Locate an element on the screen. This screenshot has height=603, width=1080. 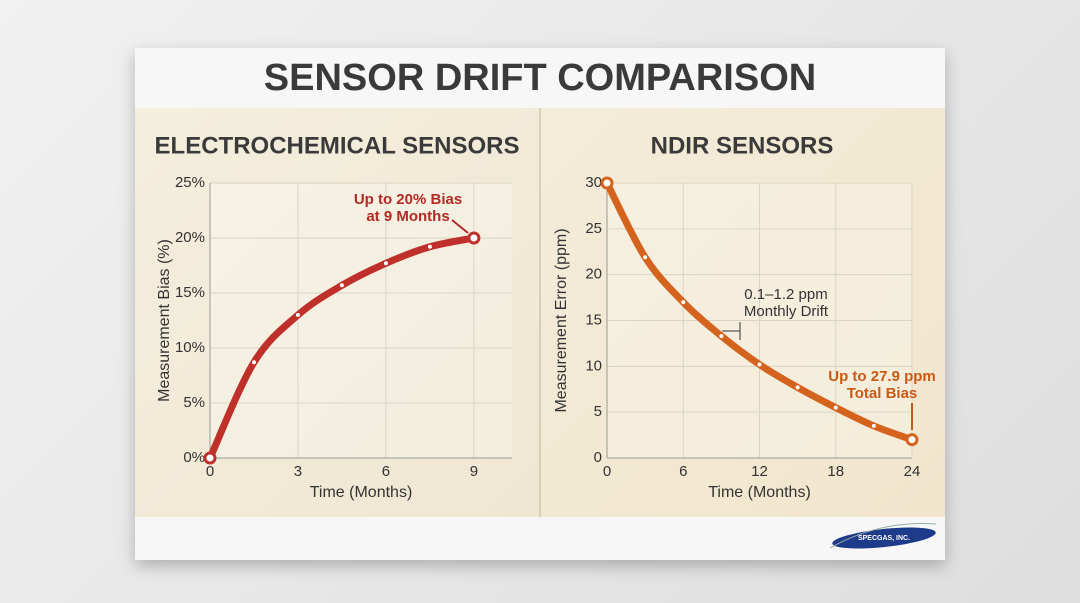
y-tick-label: 0 is located at coordinates (598, 457).